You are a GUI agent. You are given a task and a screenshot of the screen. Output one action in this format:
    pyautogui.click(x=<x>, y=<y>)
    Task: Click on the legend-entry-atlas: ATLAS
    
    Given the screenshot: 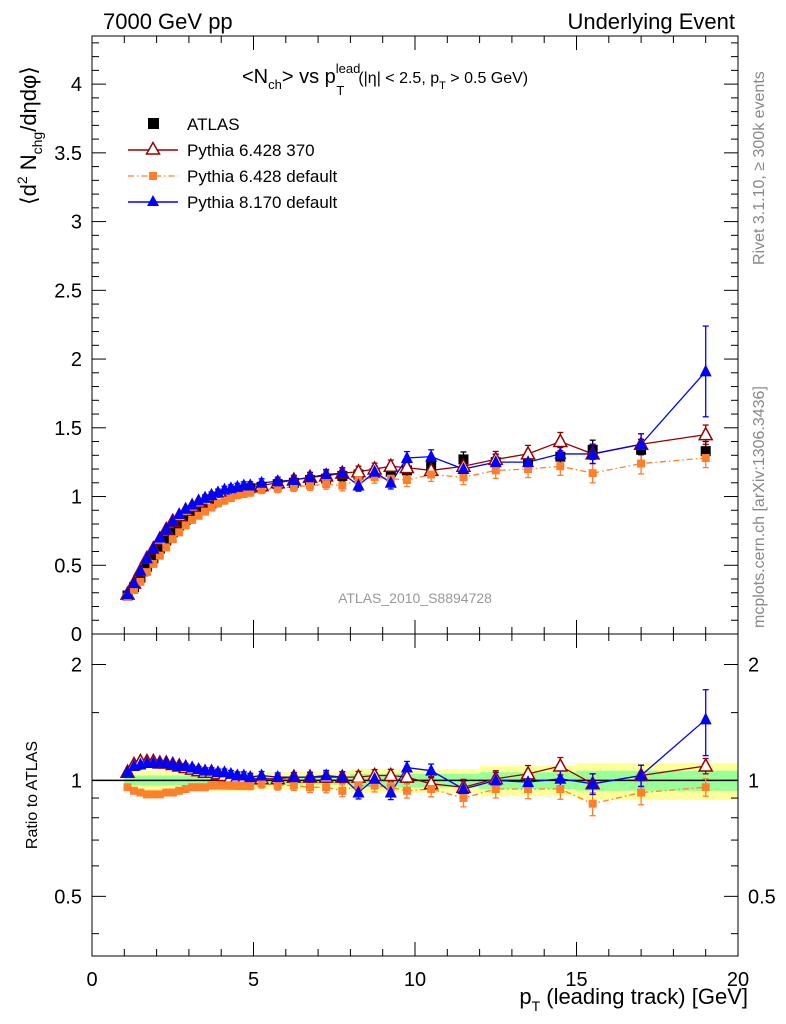 What is the action you would take?
    pyautogui.click(x=194, y=124)
    